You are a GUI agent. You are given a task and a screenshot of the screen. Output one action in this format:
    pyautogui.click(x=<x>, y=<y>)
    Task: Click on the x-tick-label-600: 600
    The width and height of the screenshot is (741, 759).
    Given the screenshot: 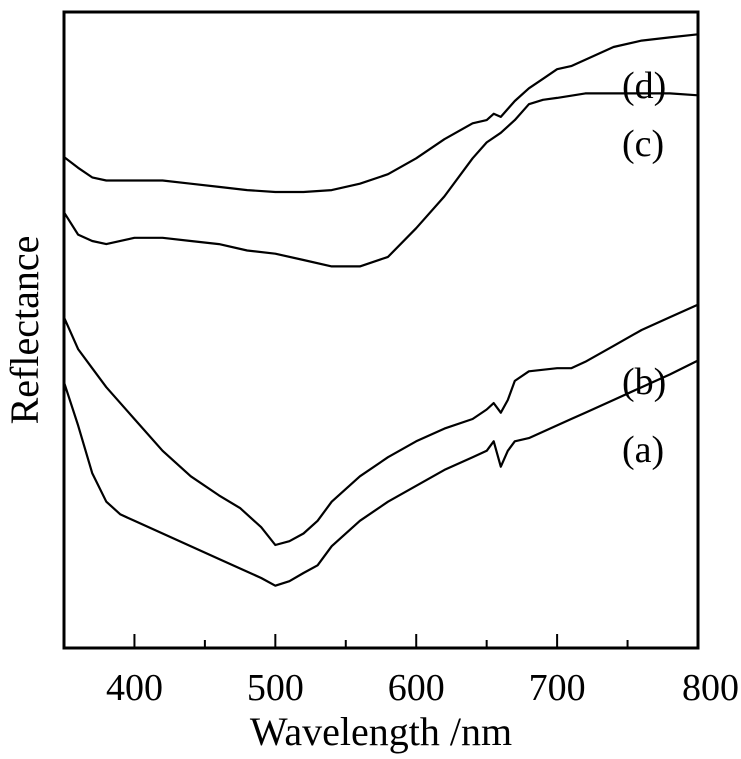 What is the action you would take?
    pyautogui.click(x=416, y=688)
    